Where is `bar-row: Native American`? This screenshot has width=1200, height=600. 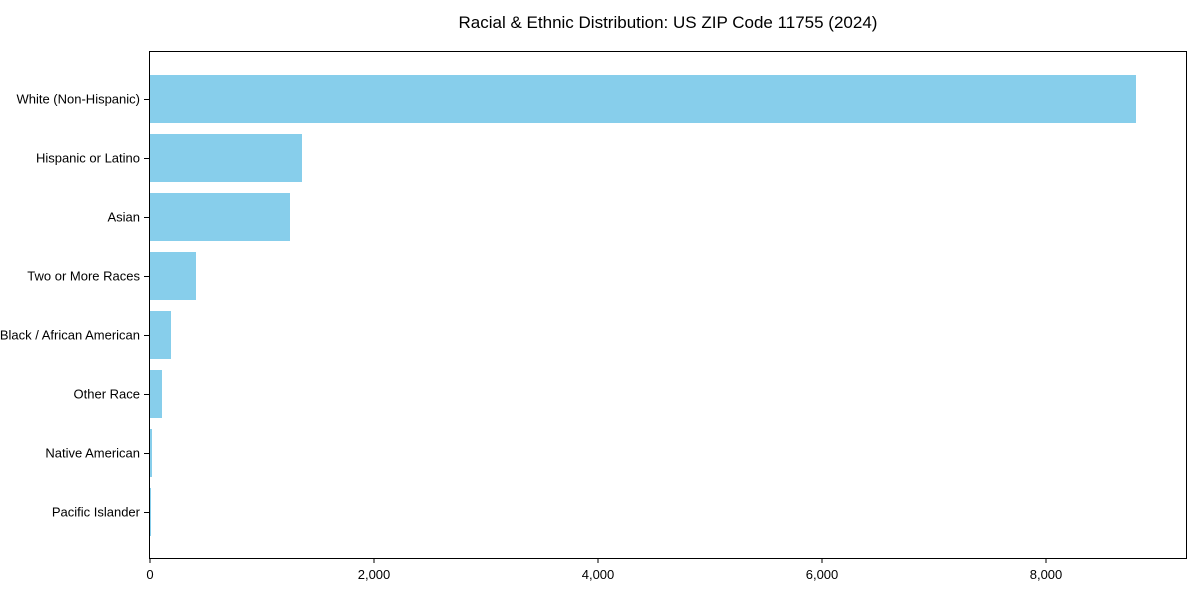 bar-row: Native American is located at coordinates (615, 452).